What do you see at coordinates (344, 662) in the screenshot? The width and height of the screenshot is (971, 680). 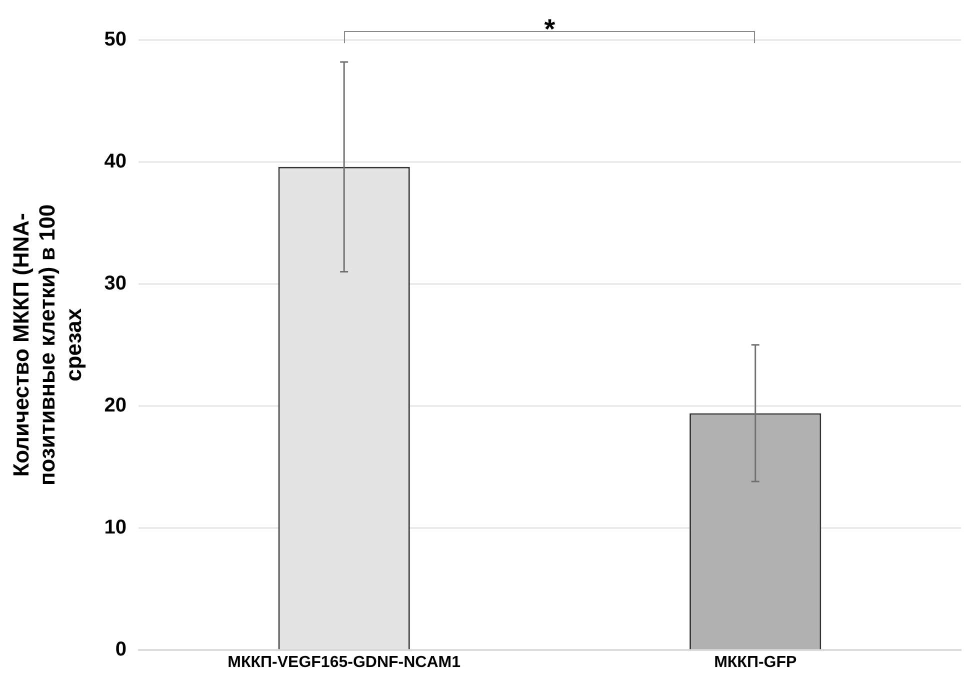 I see `x-tick-label: МККП-VEGF165-GDNF-NCAM1` at bounding box center [344, 662].